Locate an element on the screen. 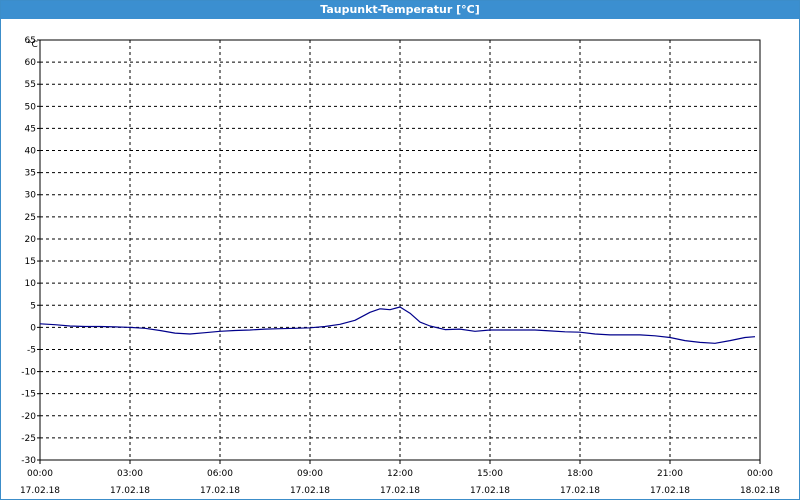 This screenshot has height=500, width=800. y-tick-label: 45 is located at coordinates (30, 129).